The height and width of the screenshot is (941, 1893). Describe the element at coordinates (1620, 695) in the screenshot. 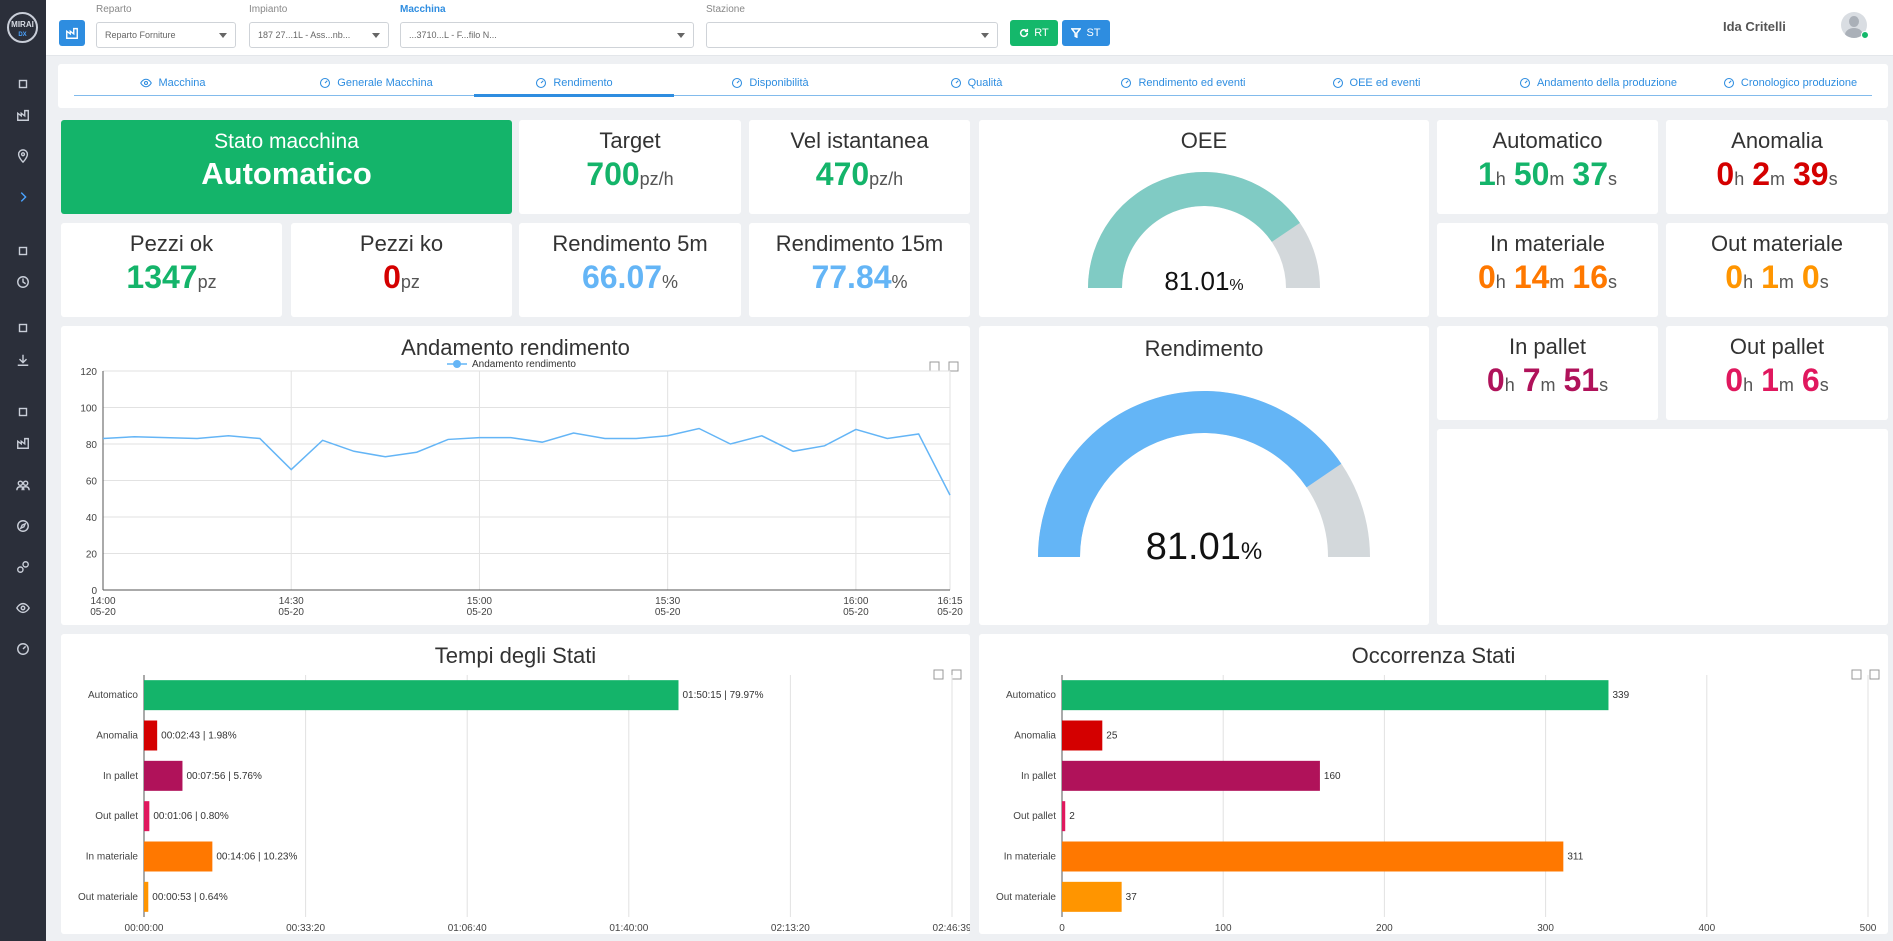

I see `bar-data-label: 339` at that location.